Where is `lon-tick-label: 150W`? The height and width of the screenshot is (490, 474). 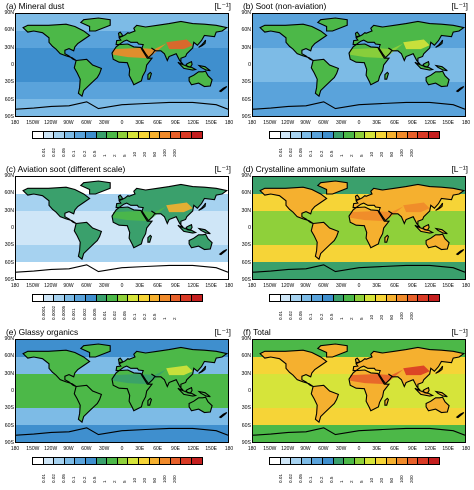 lon-tick-label: 150W is located at coordinates (270, 123).